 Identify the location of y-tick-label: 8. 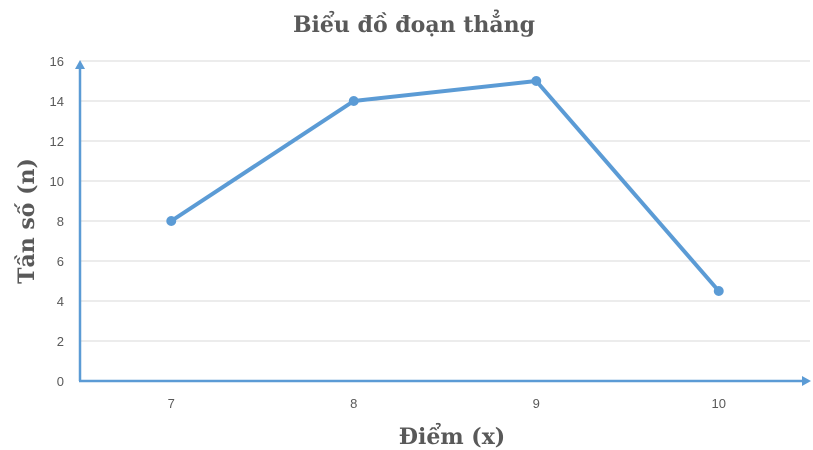
(60, 221).